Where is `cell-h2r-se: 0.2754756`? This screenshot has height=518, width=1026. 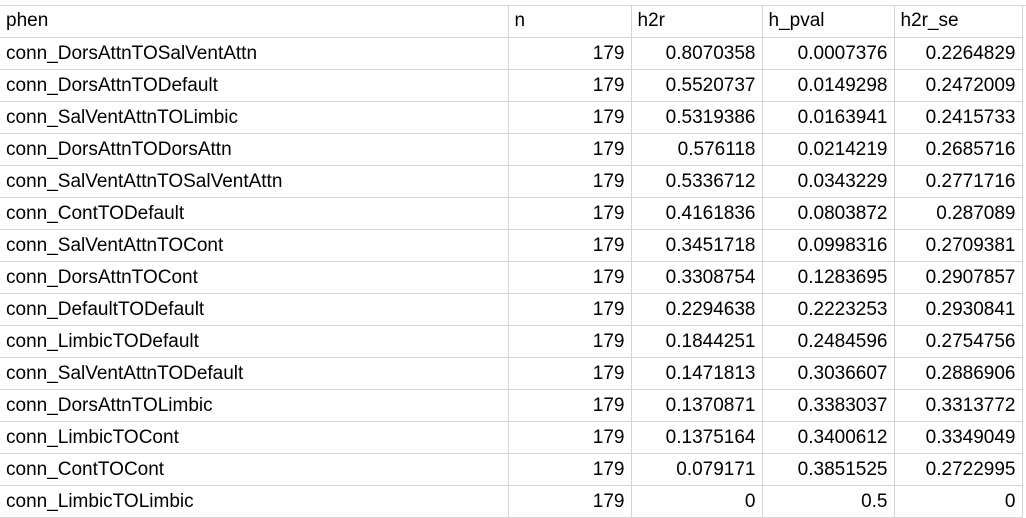 cell-h2r-se: 0.2754756 is located at coordinates (958, 341).